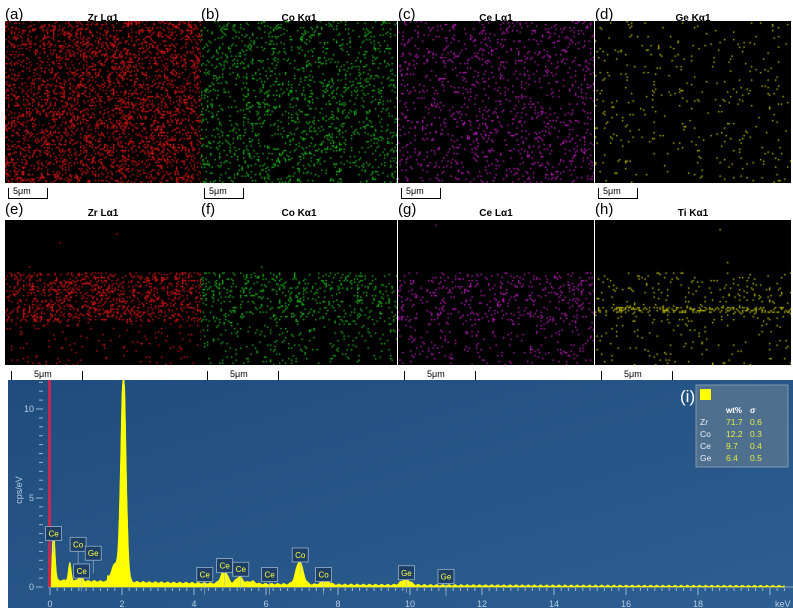  Describe the element at coordinates (756, 458) in the screenshot. I see `table-cell: 0.5` at that location.